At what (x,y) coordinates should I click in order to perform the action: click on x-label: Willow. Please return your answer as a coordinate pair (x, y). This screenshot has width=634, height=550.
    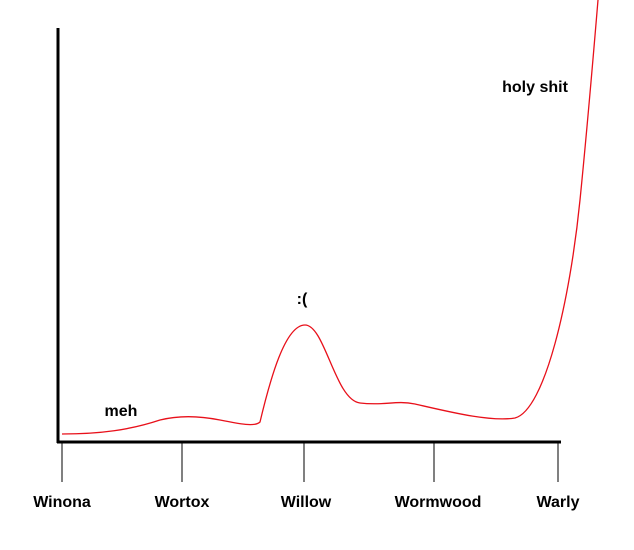
    Looking at the image, I should click on (306, 502).